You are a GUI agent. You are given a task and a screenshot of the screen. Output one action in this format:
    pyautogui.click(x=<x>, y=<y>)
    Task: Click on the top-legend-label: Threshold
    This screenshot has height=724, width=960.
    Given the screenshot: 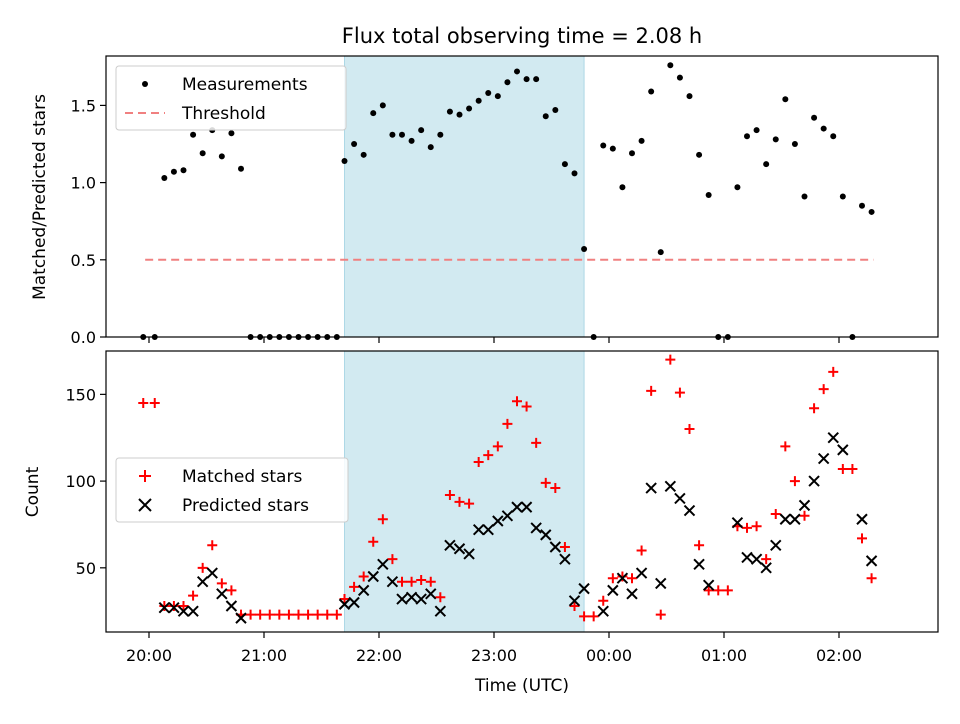 What is the action you would take?
    pyautogui.click(x=223, y=114)
    